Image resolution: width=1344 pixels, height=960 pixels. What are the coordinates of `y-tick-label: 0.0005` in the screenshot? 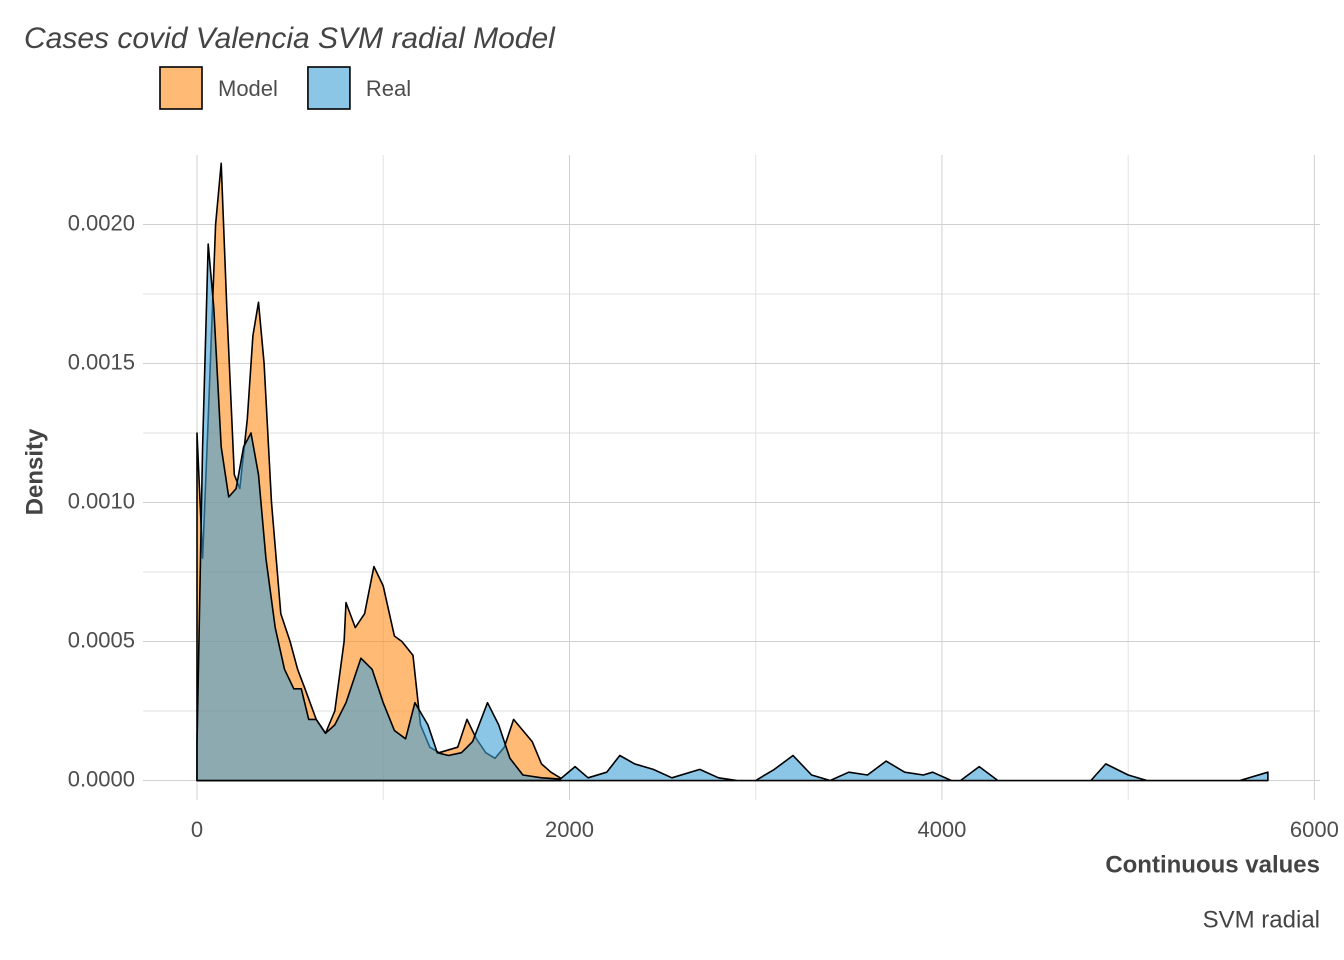 It's located at (101, 639).